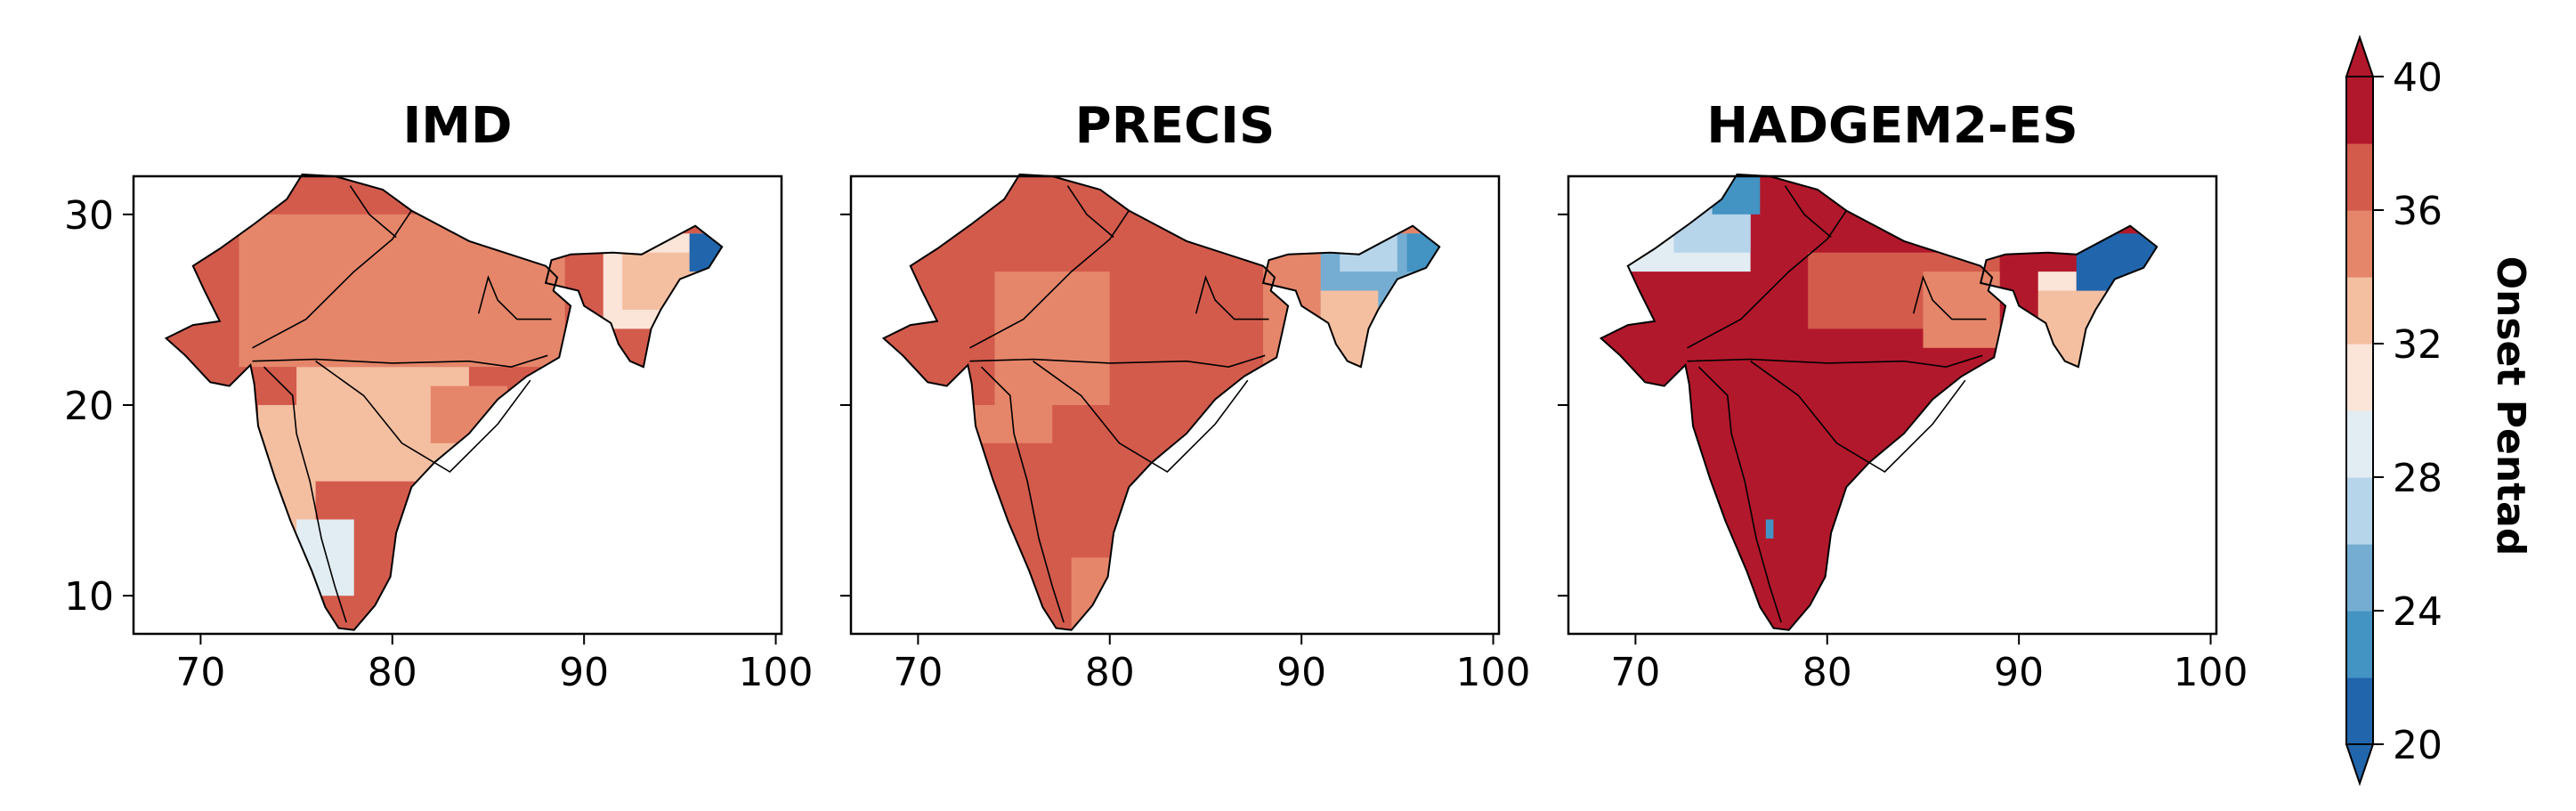 Image resolution: width=2576 pixels, height=811 pixels. Describe the element at coordinates (2417, 612) in the screenshot. I see `colorbar-tick-label: 24` at that location.